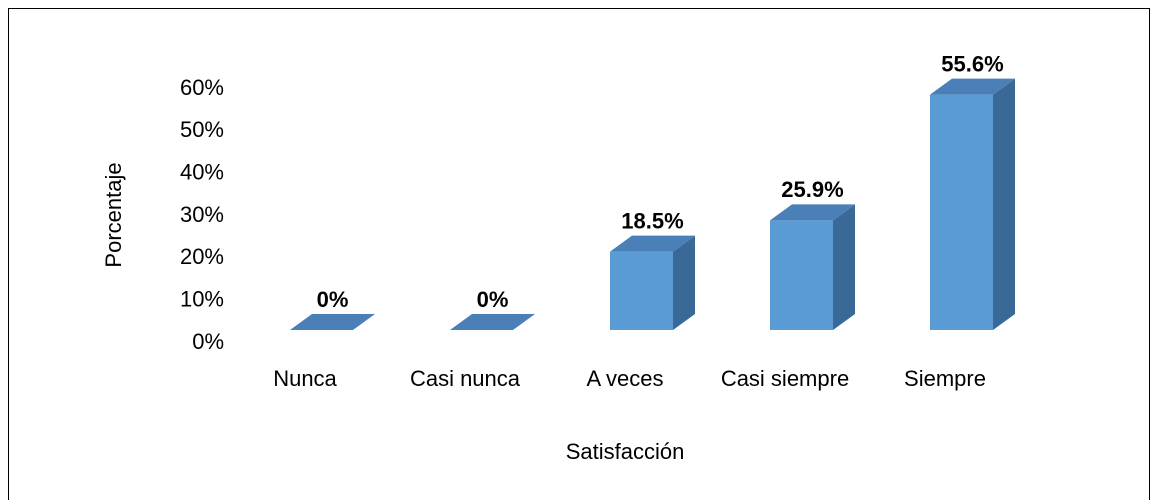 This screenshot has height=500, width=1154. What do you see at coordinates (202, 129) in the screenshot?
I see `y-tick-label: 50%` at bounding box center [202, 129].